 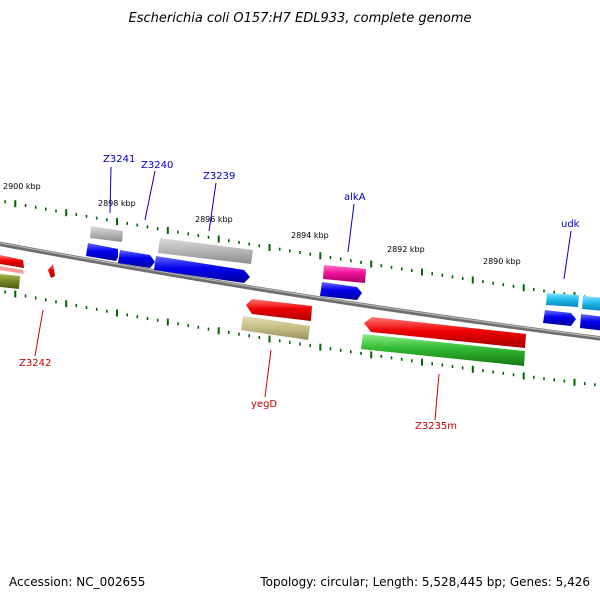 I want to click on gene-label-udk: udk, so click(x=570, y=224).